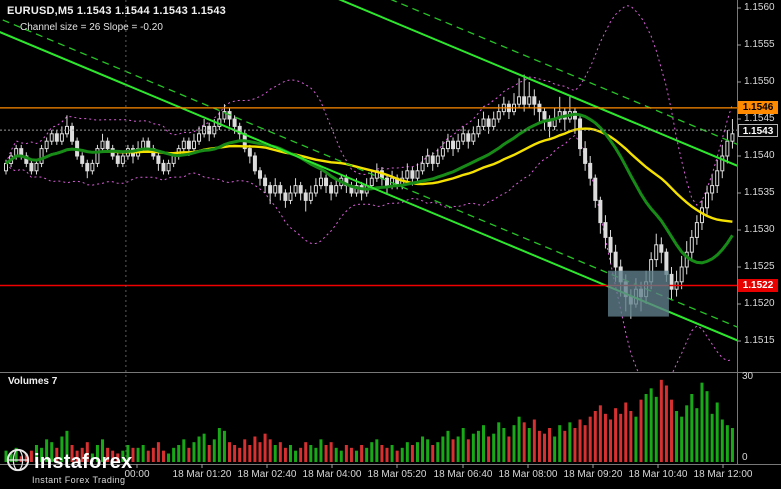  What do you see at coordinates (759, 266) in the screenshot?
I see `price-axis-label: 1.1525` at bounding box center [759, 266].